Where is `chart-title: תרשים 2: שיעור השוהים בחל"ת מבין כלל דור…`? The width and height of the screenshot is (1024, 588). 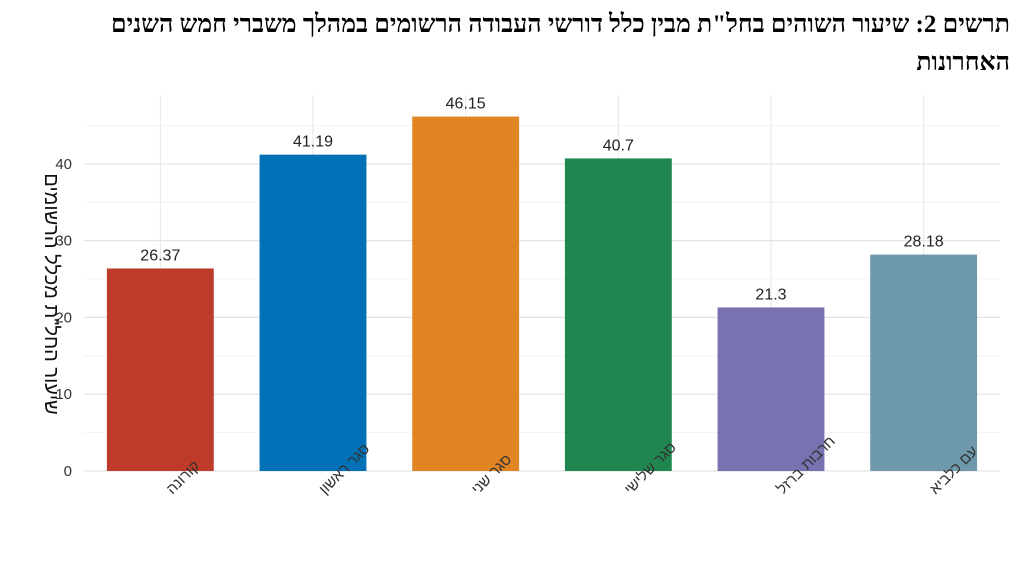 chart-title: תרשים 2: שיעור השוהים בחל"ת מבין כלל דור… is located at coordinates (560, 43).